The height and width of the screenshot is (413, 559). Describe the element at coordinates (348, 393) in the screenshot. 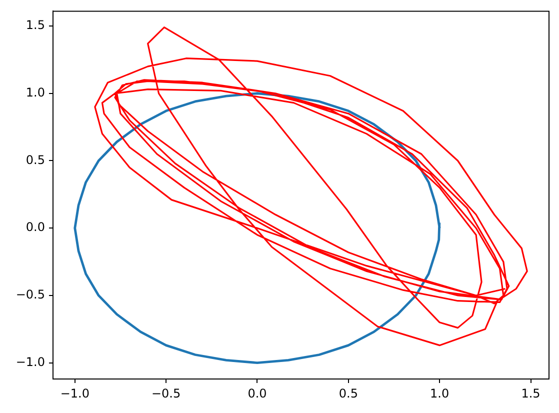

I see `x-tick-label: 0.5` at that location.